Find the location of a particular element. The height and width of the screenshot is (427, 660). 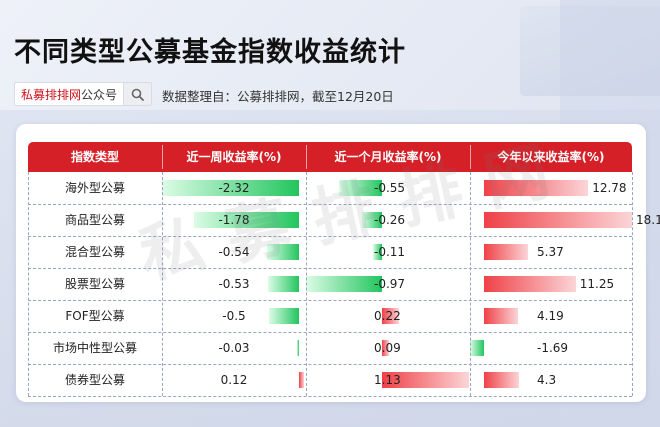

background-panel is located at coordinates (590, 51).